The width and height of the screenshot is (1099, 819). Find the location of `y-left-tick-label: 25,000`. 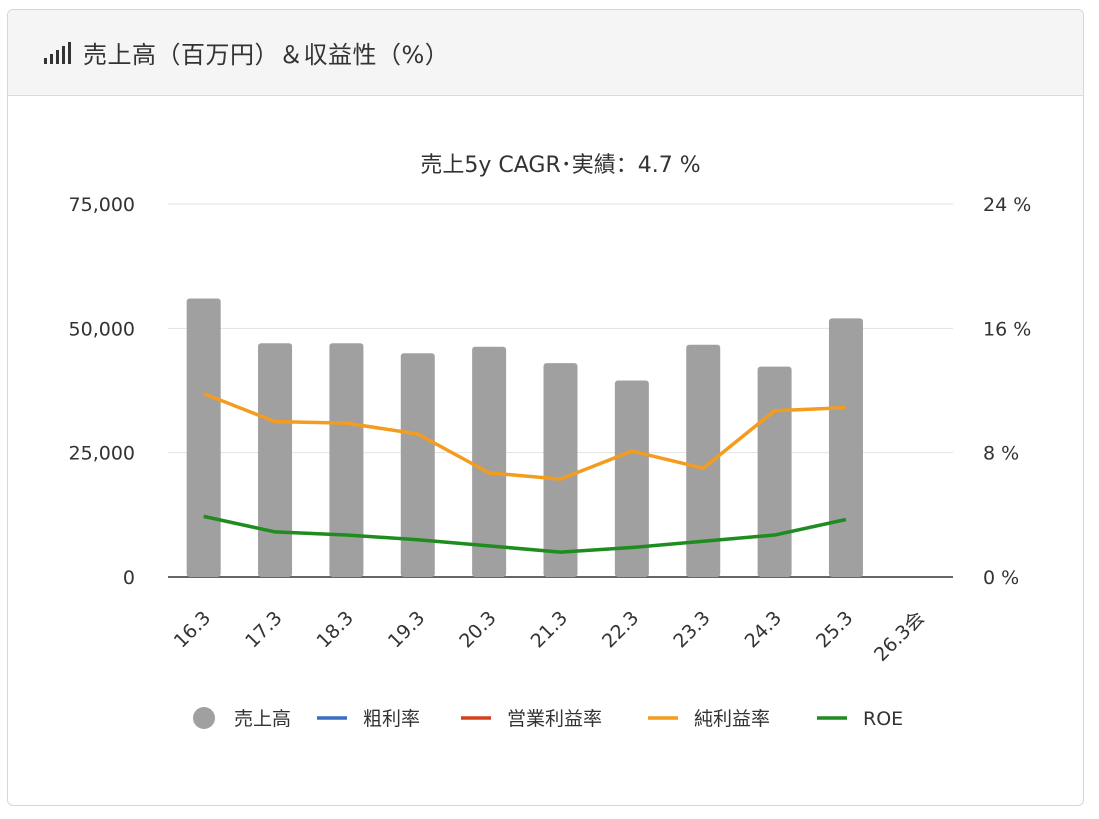

y-left-tick-label: 25,000 is located at coordinates (102, 454).